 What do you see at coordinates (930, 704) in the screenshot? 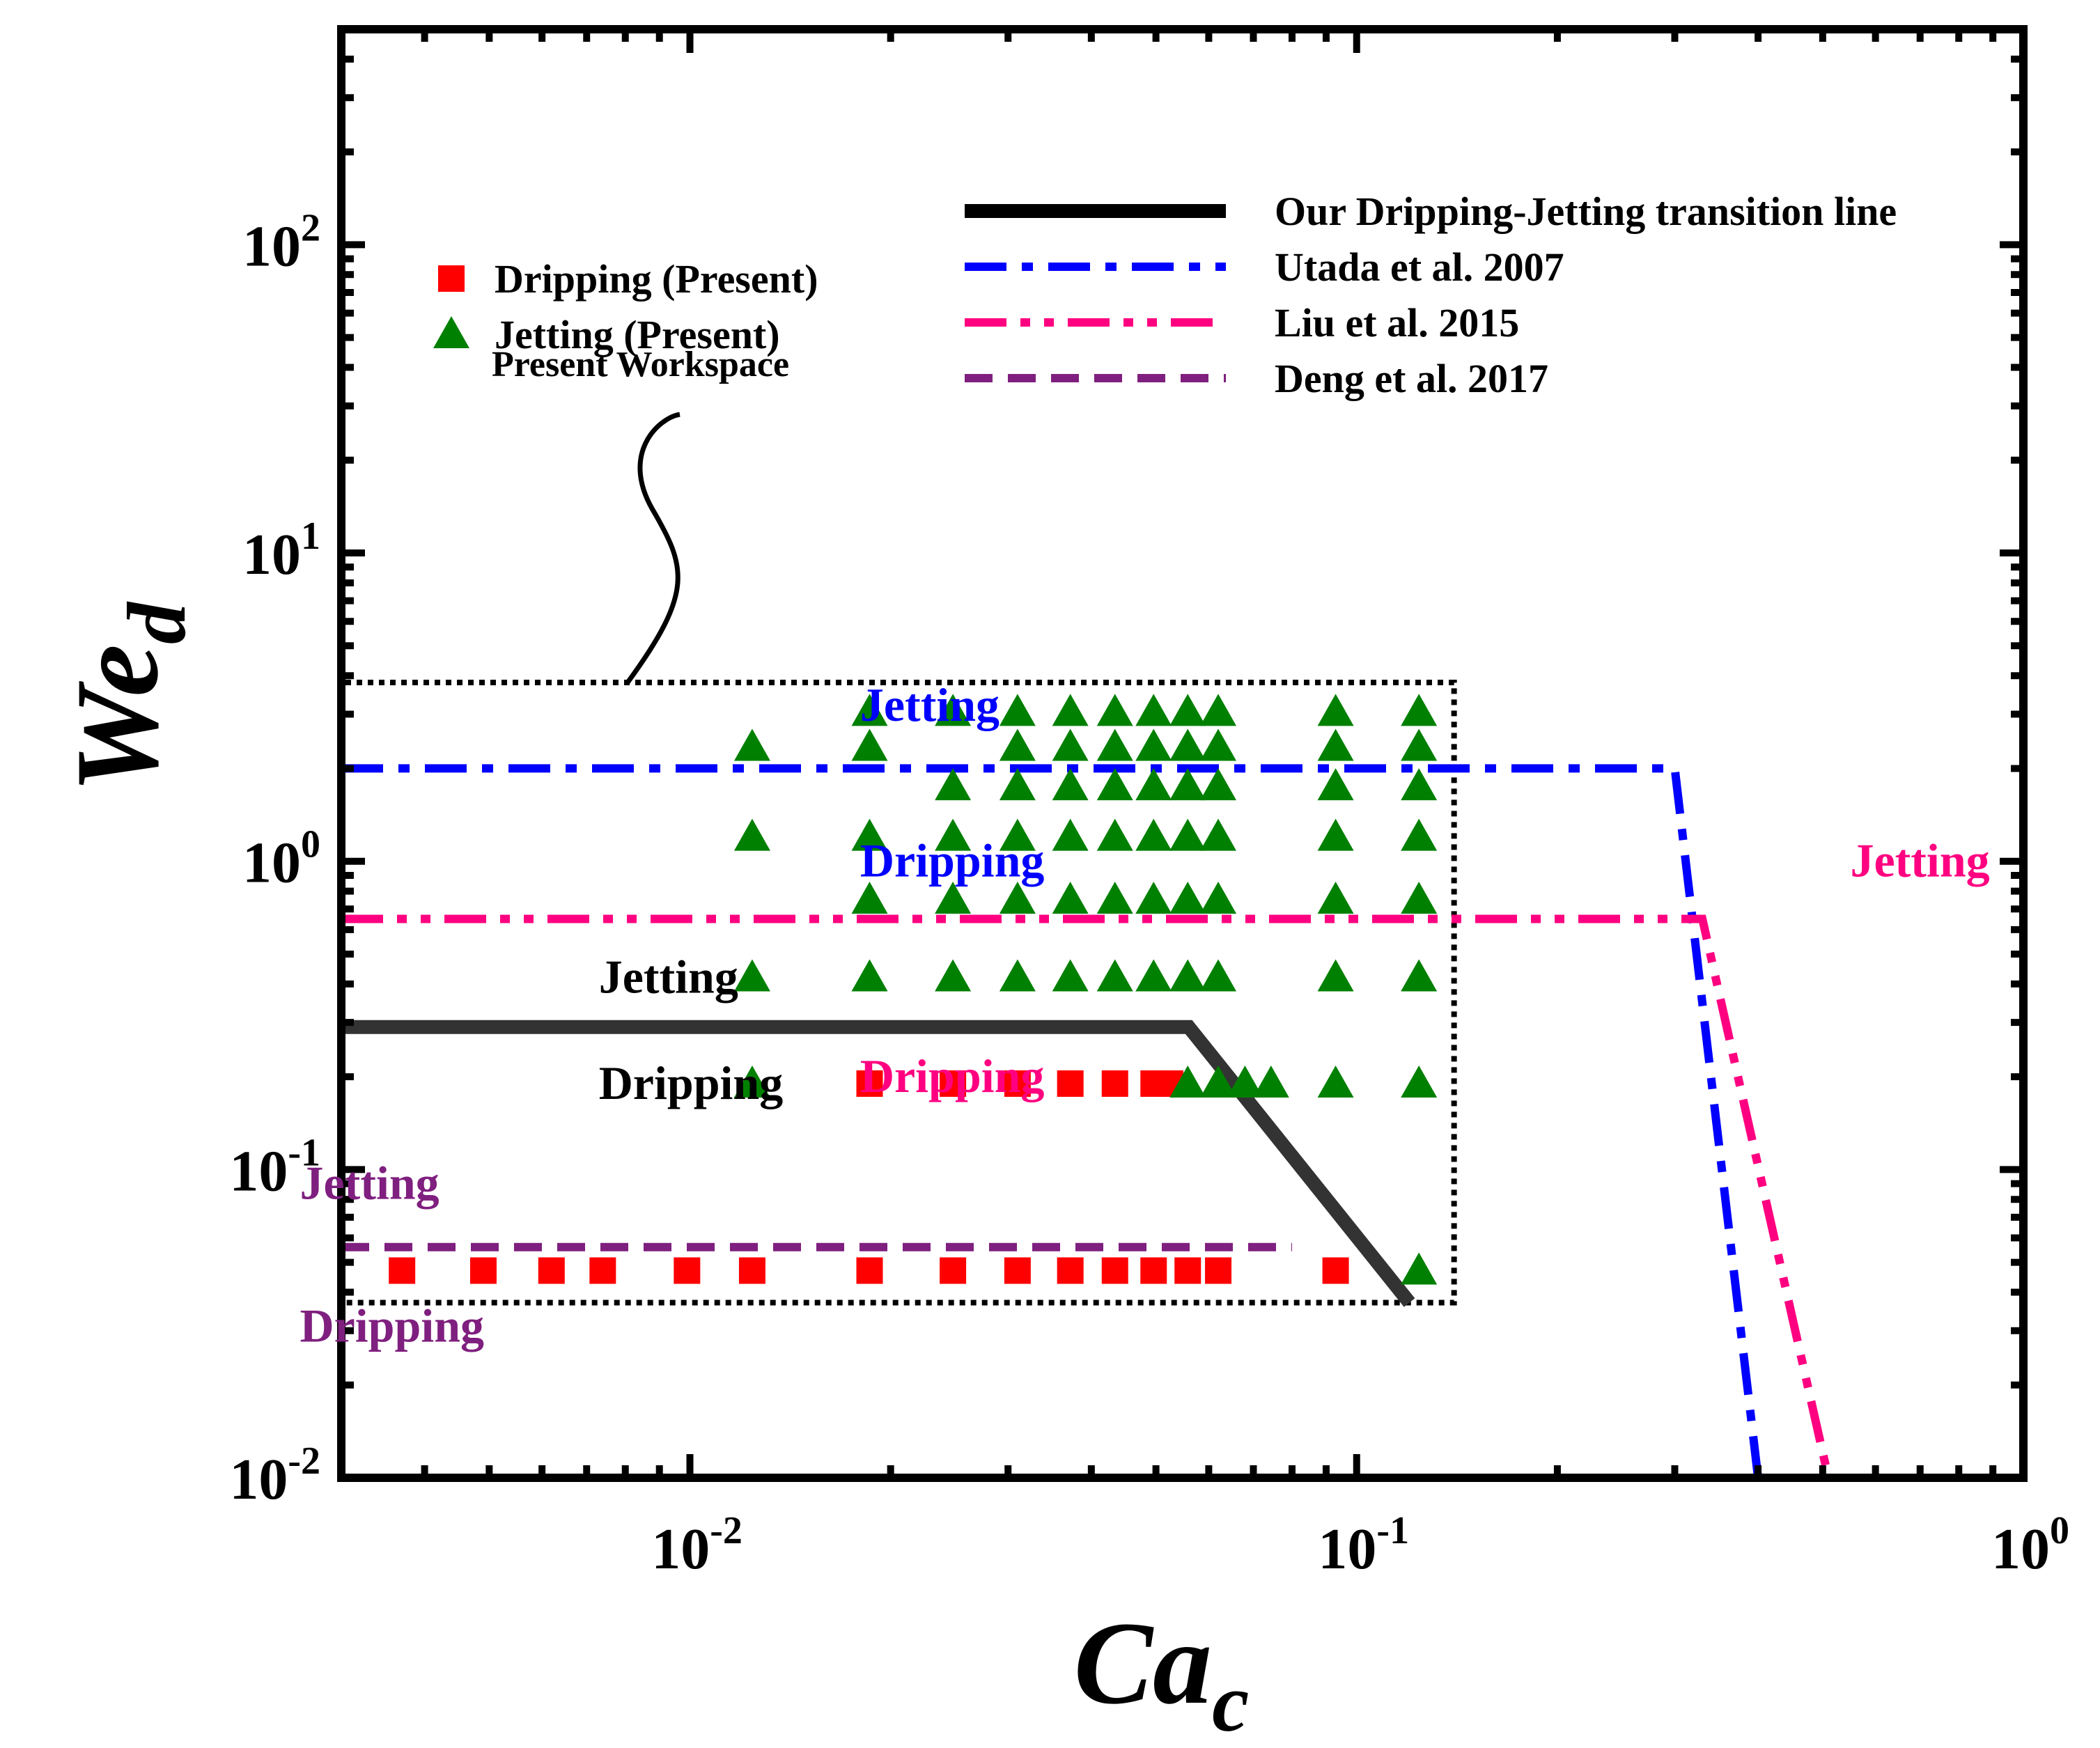
I see `annotation-0: Jetting` at bounding box center [930, 704].